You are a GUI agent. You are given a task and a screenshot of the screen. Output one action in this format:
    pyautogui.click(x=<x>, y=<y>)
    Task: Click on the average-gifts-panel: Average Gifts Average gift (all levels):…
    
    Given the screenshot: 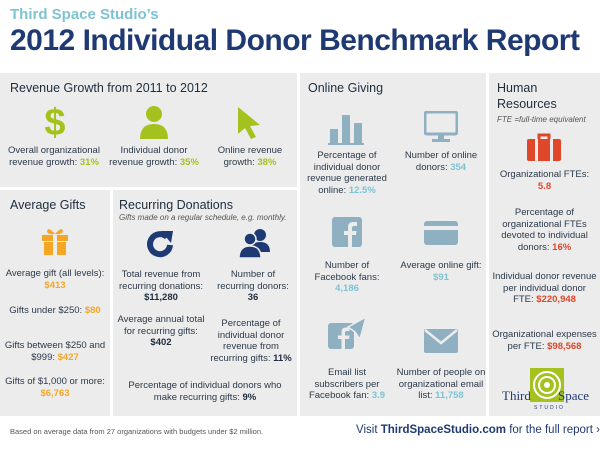 What is the action you would take?
    pyautogui.click(x=55, y=303)
    